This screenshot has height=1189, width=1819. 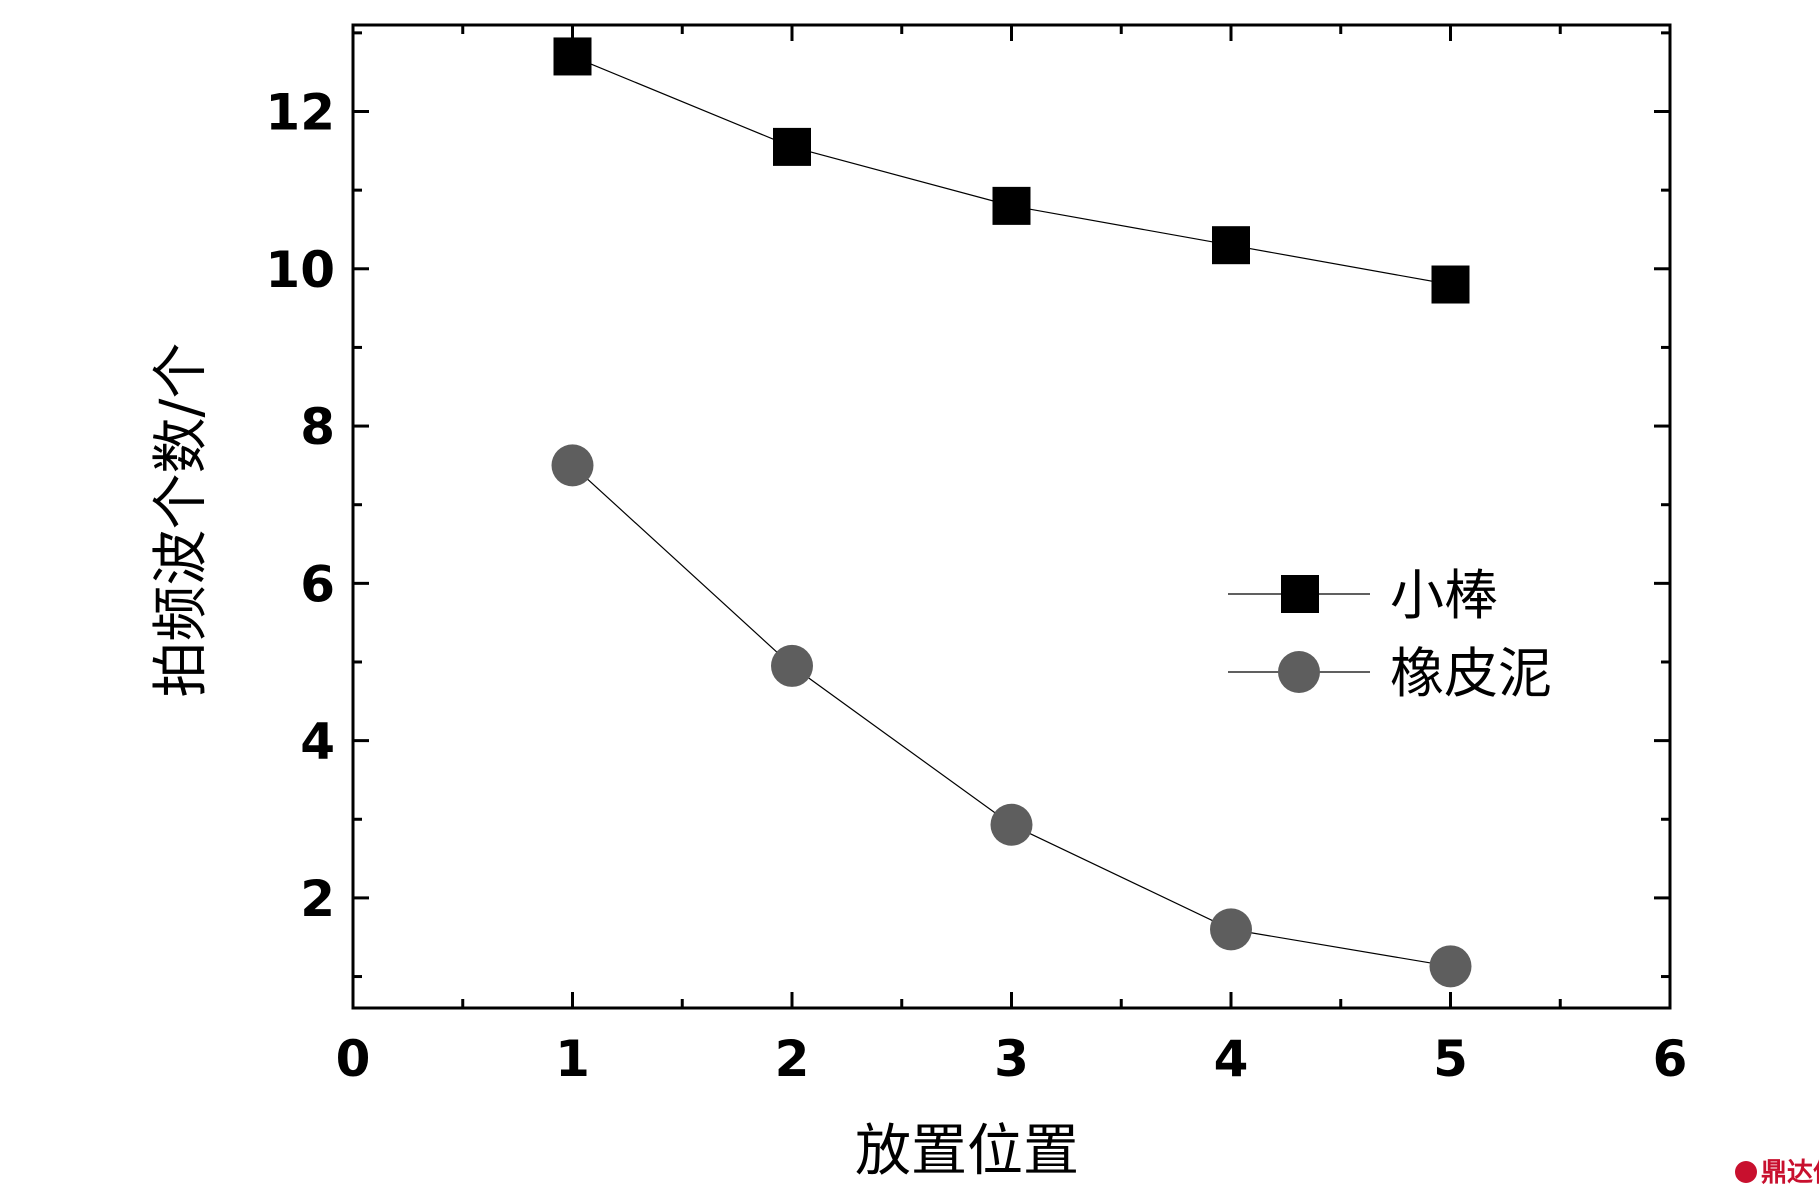 What do you see at coordinates (317, 899) in the screenshot?
I see `y-tick-label: 2` at bounding box center [317, 899].